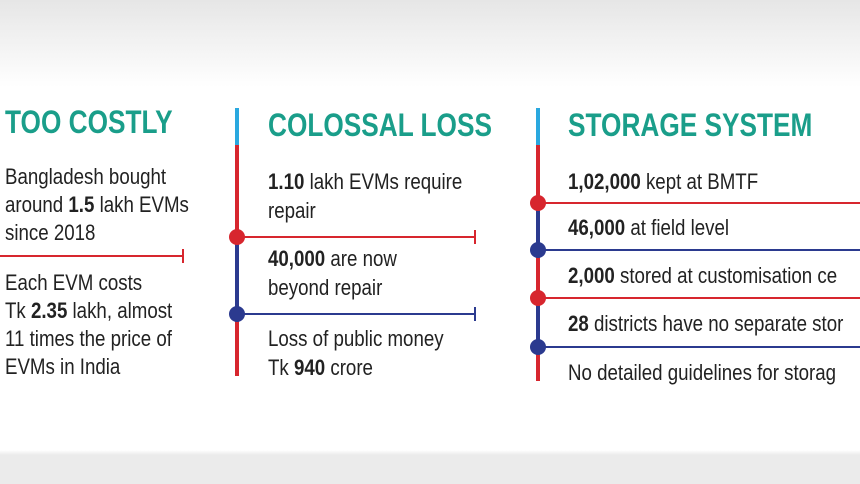 The height and width of the screenshot is (484, 860). I want to click on item-line: No detailed guidelines for storag, so click(702, 374).